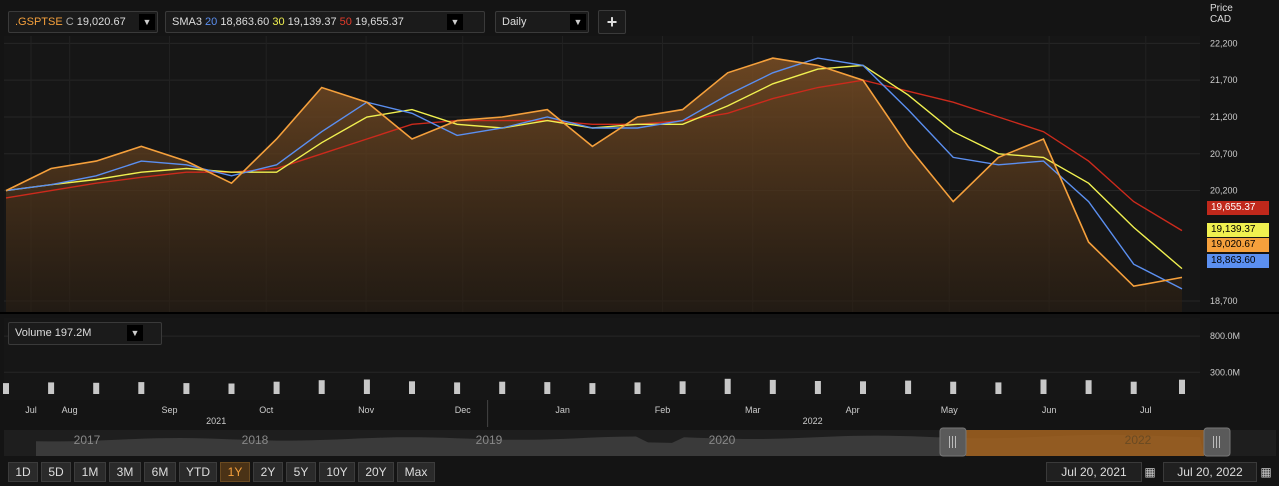 The height and width of the screenshot is (486, 1279). I want to click on sma-label: SMA3, so click(187, 22).